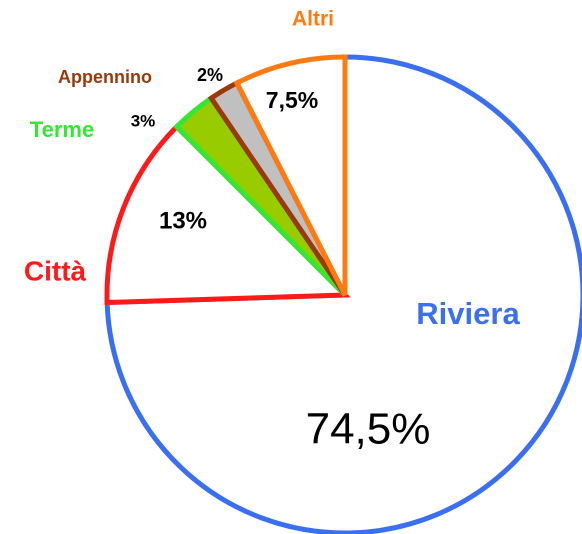 This screenshot has height=534, width=582. What do you see at coordinates (210, 75) in the screenshot?
I see `slice-value-label: 2%` at bounding box center [210, 75].